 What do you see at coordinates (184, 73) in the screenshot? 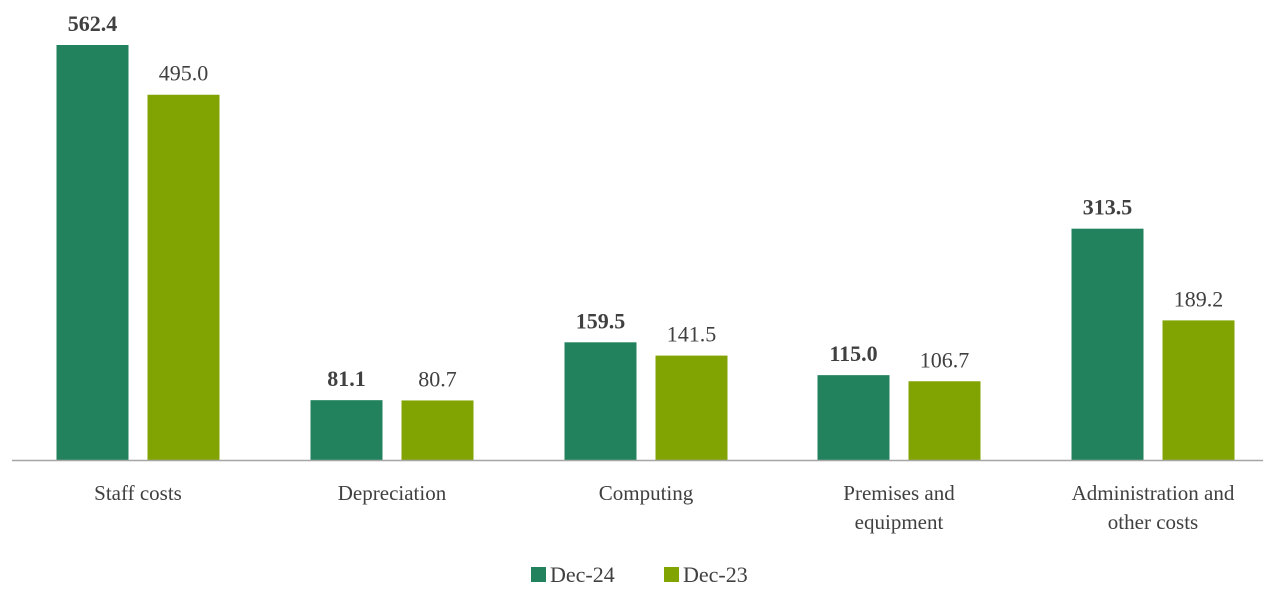
I see `data-label-dec-23-0: 495.0` at bounding box center [184, 73].